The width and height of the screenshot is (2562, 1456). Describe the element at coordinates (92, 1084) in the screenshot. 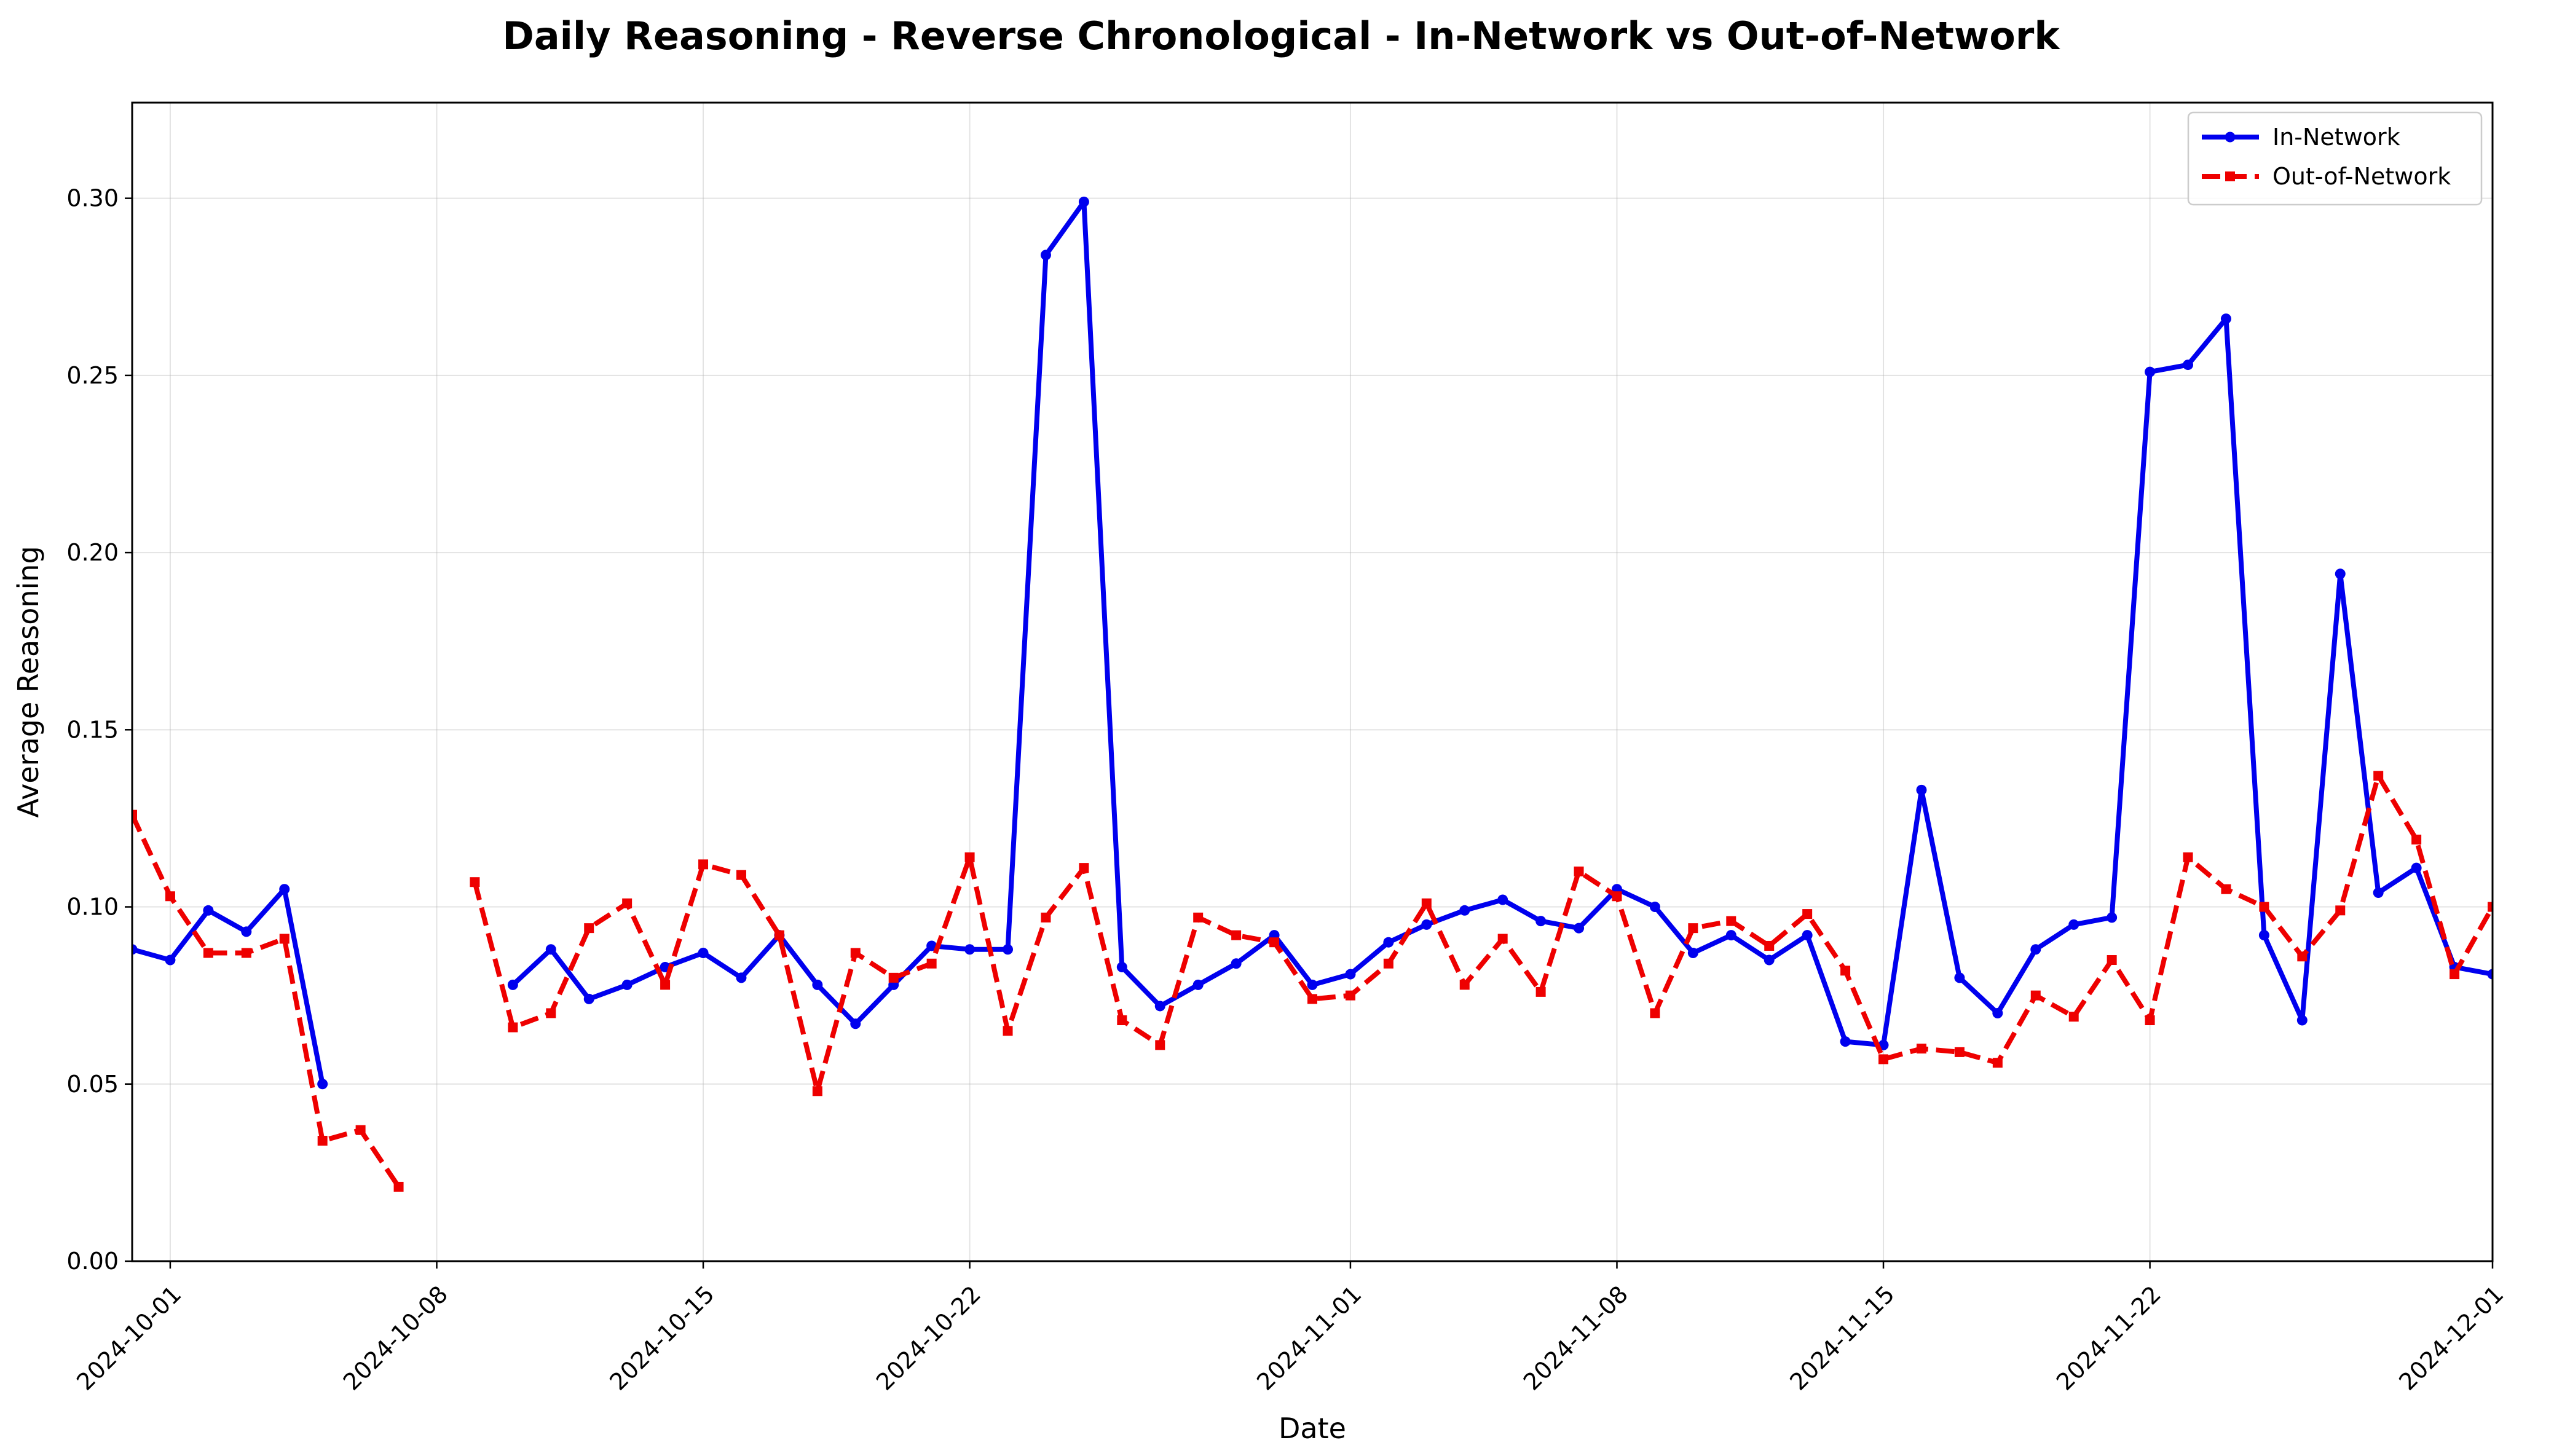

I see `y-tick-label: 0.05` at that location.